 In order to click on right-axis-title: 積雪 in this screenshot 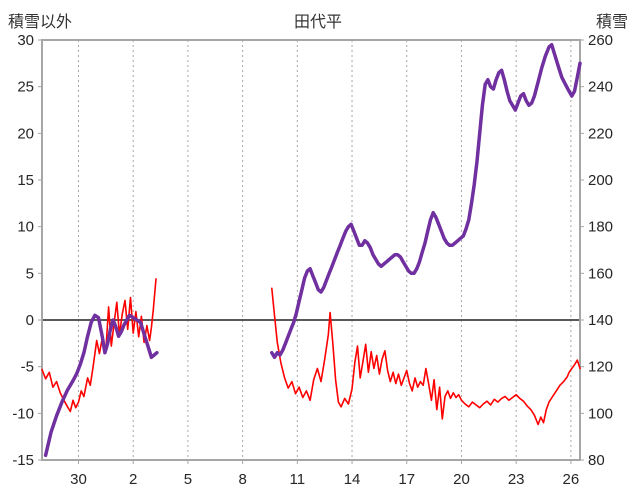, I will do `click(611, 22)`.